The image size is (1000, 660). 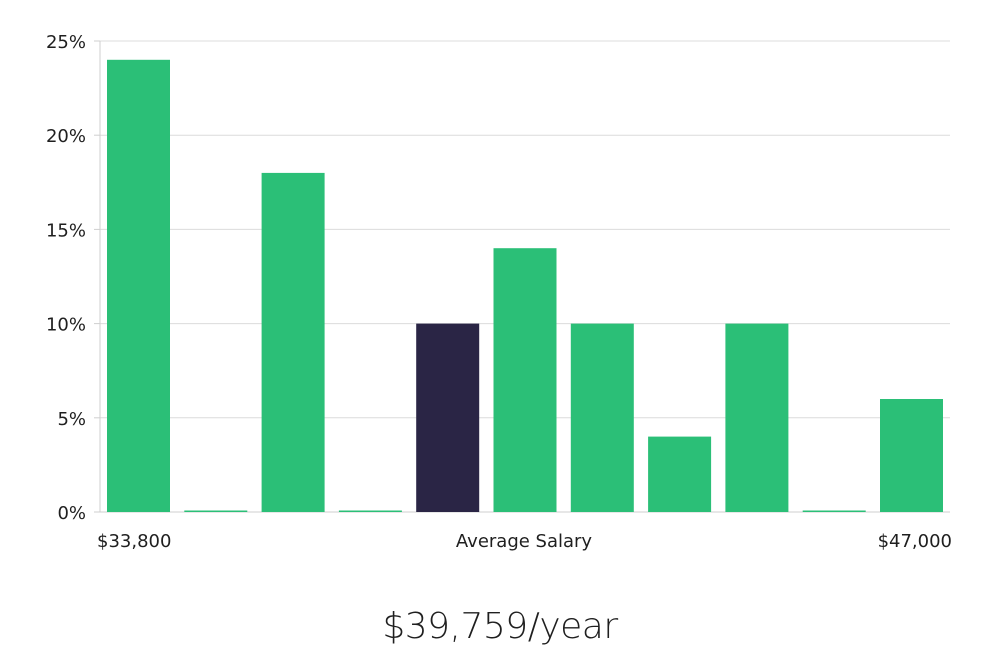 I want to click on x-labels: $33,800 Average Salary $47,000, so click(x=524, y=541).